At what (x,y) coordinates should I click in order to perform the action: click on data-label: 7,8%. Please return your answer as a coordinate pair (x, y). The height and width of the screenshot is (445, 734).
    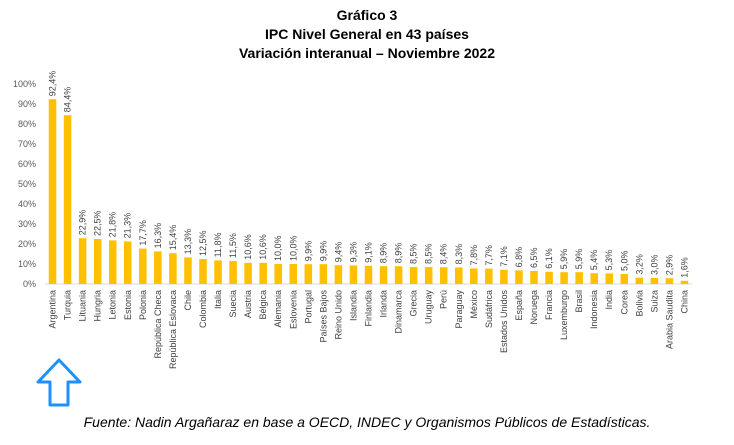
    Looking at the image, I should click on (474, 255).